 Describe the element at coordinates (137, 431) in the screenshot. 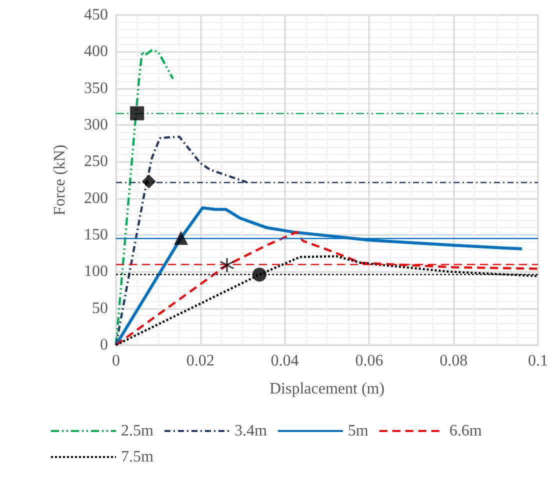

I see `legend-label: 2.5m` at that location.